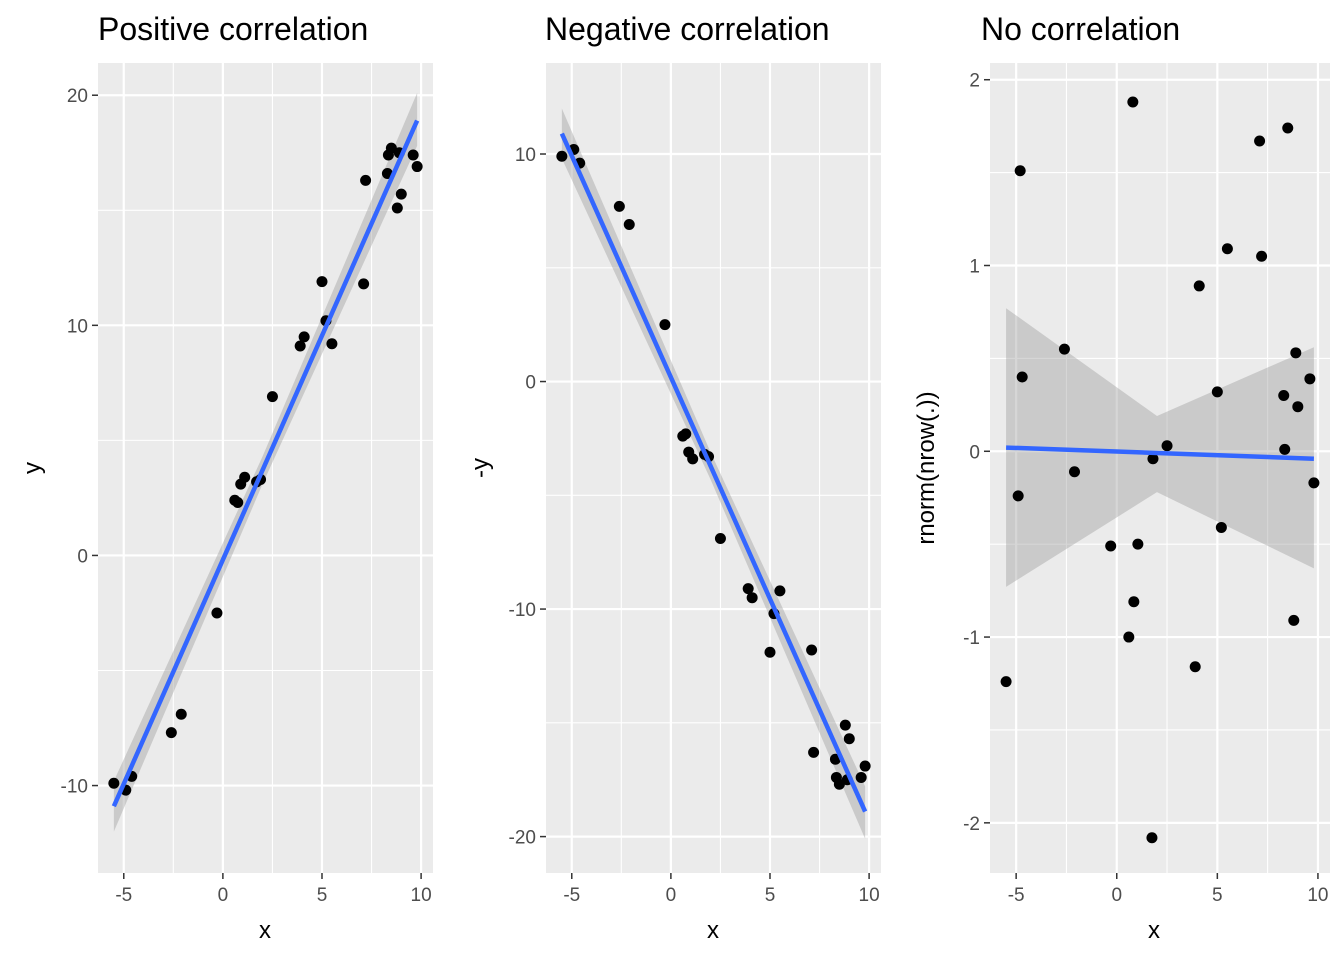 This screenshot has width=1344, height=960. What do you see at coordinates (233, 29) in the screenshot?
I see `panel-title: Positive correlation` at bounding box center [233, 29].